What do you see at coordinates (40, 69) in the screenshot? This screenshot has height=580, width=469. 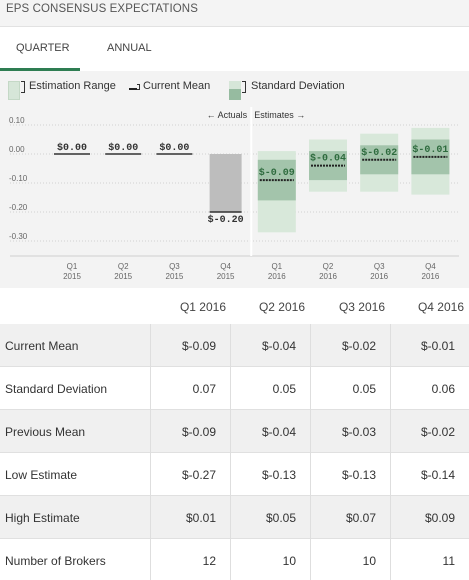 I see `active-tab-indicator` at bounding box center [40, 69].